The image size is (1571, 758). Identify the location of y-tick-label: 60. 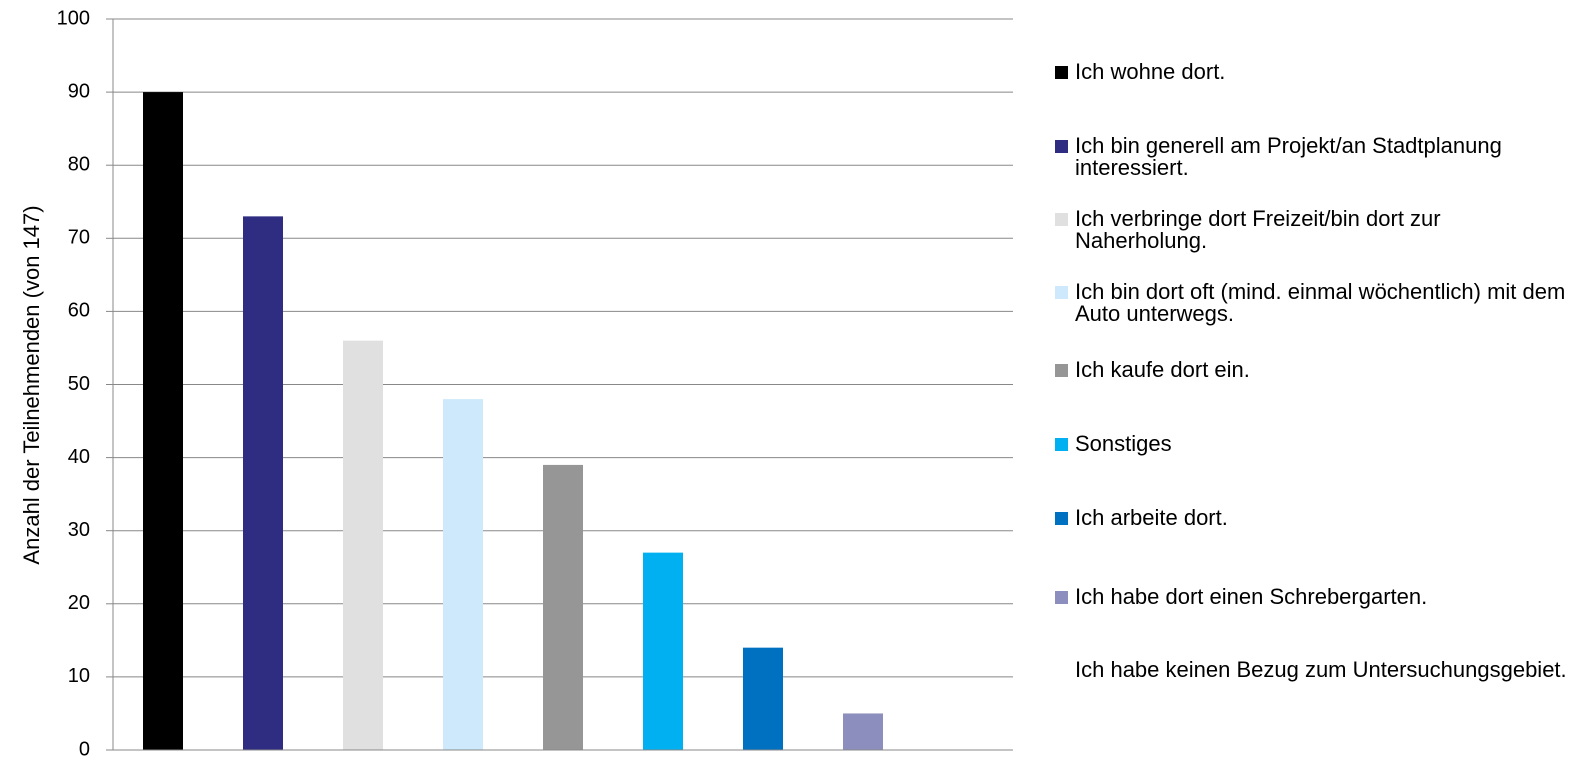
(79, 311).